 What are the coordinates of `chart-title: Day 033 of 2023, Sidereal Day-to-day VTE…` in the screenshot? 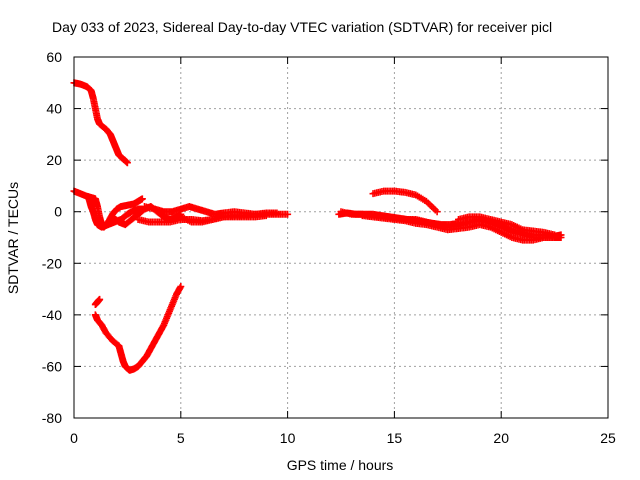 It's located at (302, 27).